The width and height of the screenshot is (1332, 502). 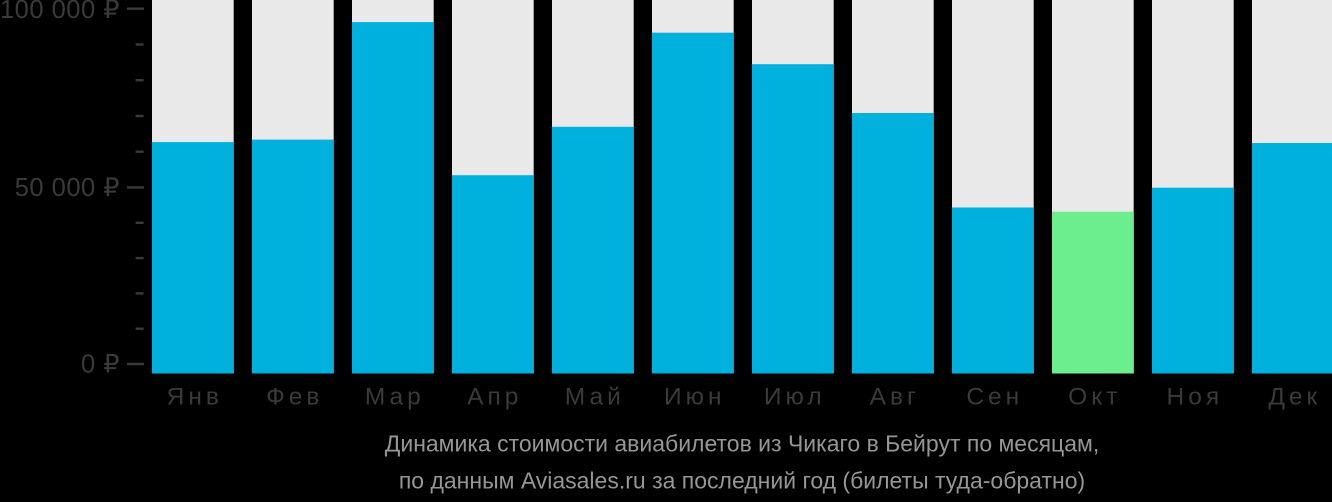 I want to click on svg-text: 0 ₽, so click(x=100, y=365).